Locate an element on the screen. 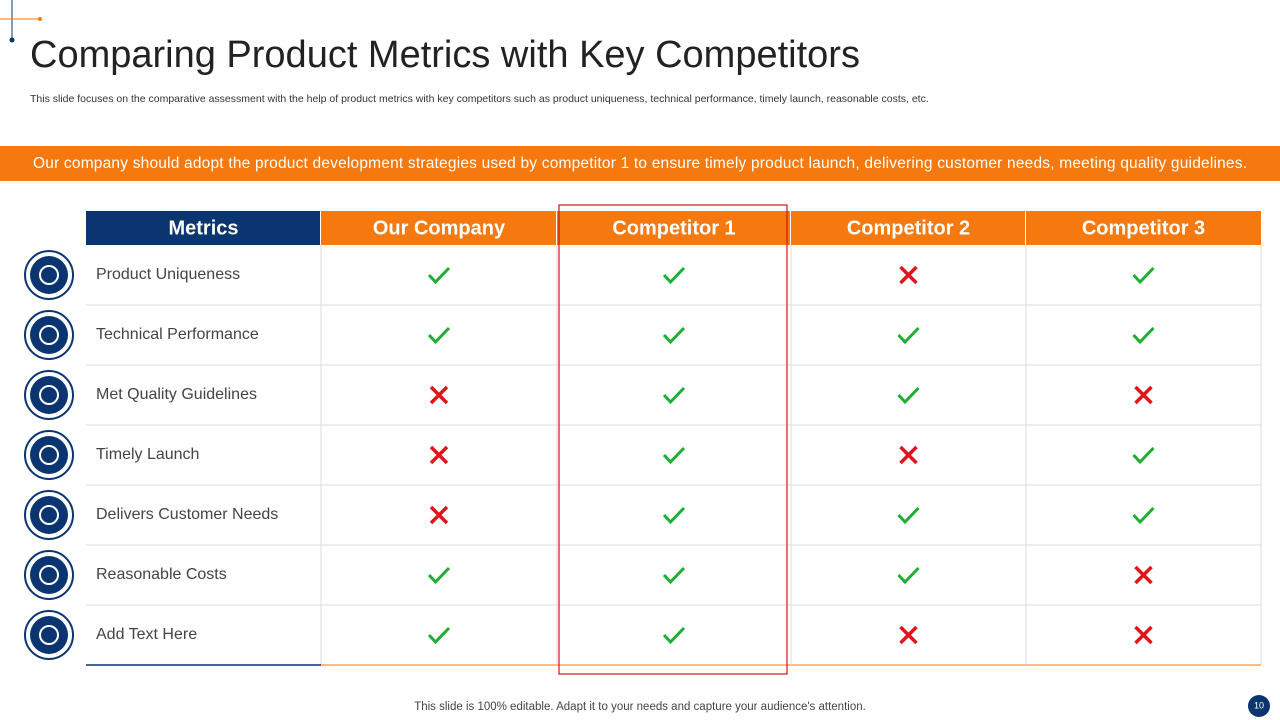  column-header: Competitor 3 is located at coordinates (1143, 228).